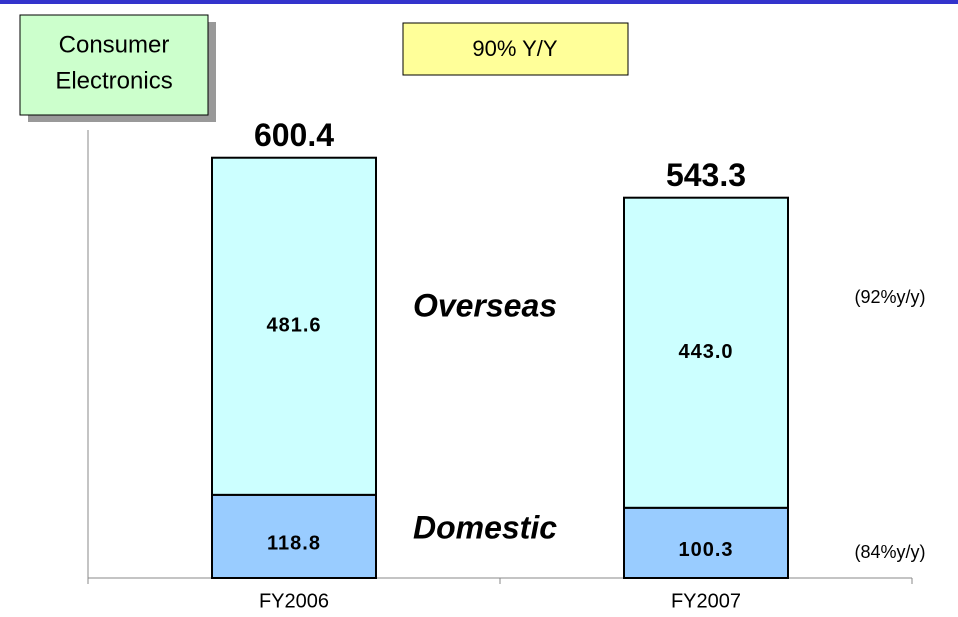 Image resolution: width=958 pixels, height=617 pixels. I want to click on title-box, so click(114, 65).